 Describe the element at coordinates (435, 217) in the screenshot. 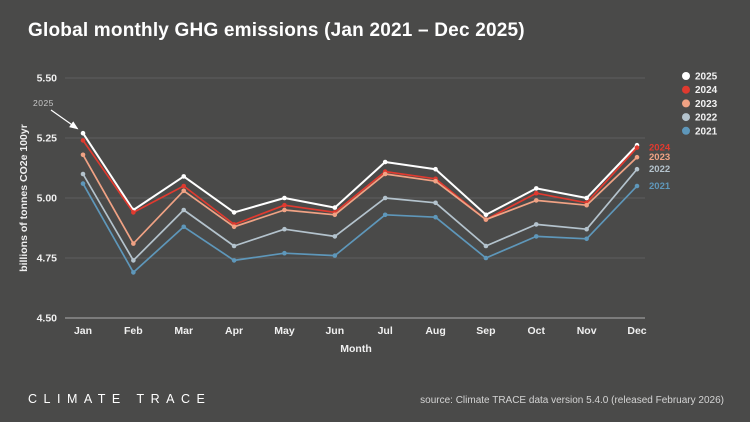

I see `data-point-2021-Aug` at that location.